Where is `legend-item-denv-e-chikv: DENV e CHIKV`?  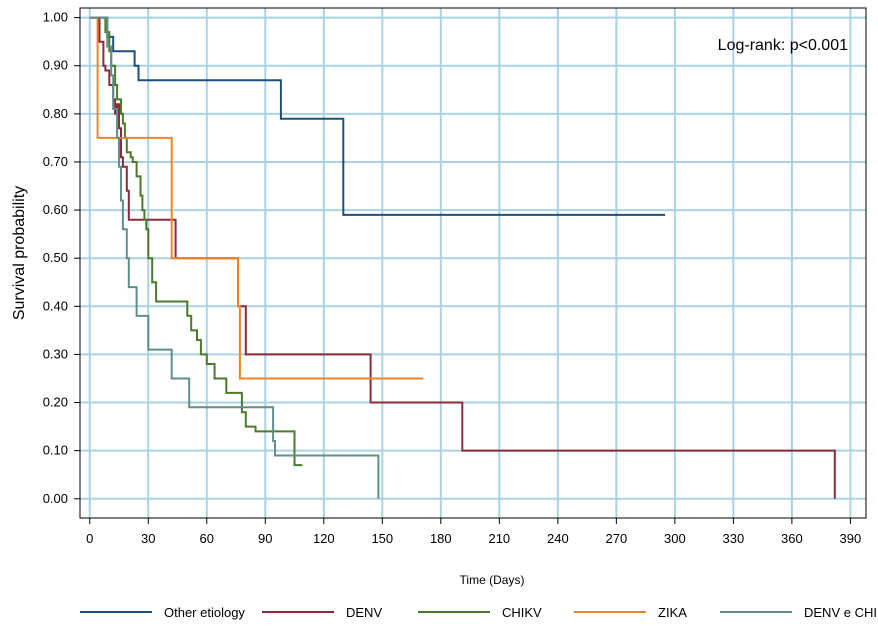 legend-item-denv-e-chikv: DENV e CHIKV is located at coordinates (799, 612).